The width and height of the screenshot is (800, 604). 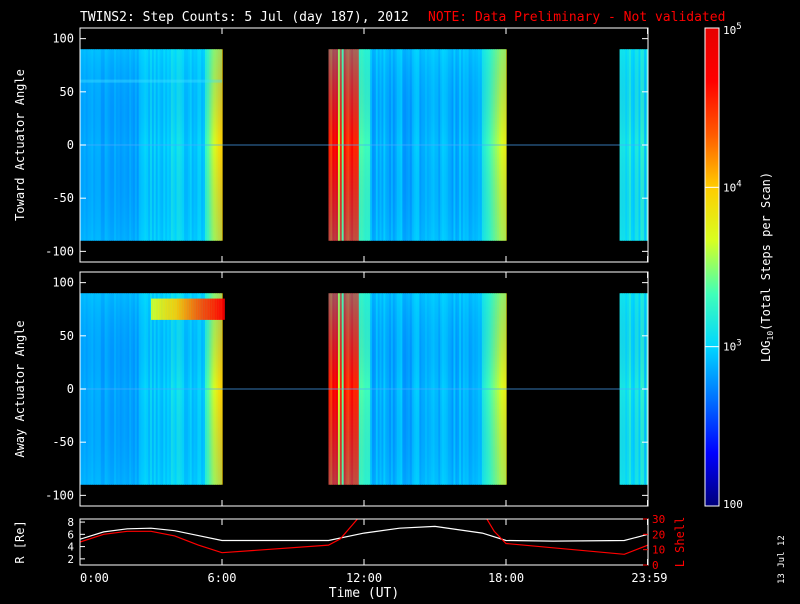 I want to click on x-tick-label: 18:00, so click(x=506, y=578).